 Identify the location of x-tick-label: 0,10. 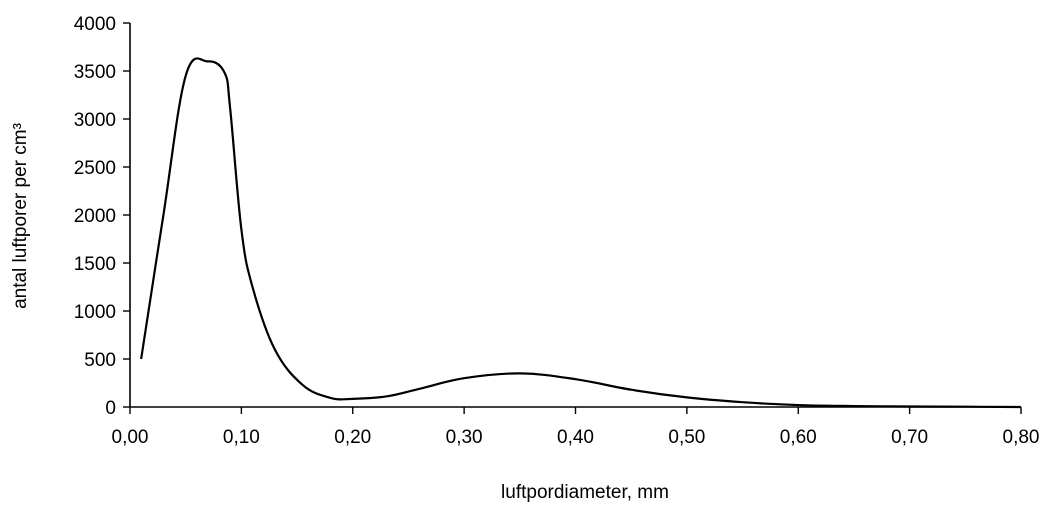
(241, 437).